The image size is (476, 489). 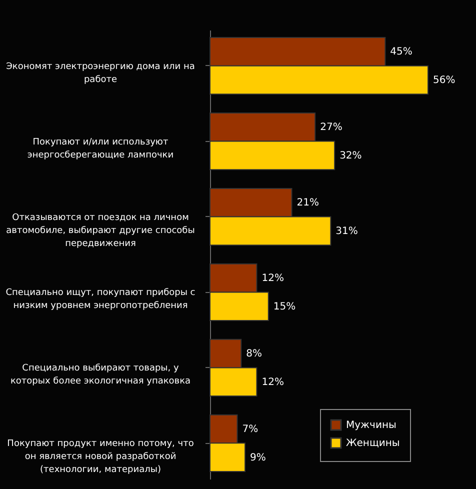 What do you see at coordinates (254, 354) in the screenshot?
I see `data-label: 8%` at bounding box center [254, 354].